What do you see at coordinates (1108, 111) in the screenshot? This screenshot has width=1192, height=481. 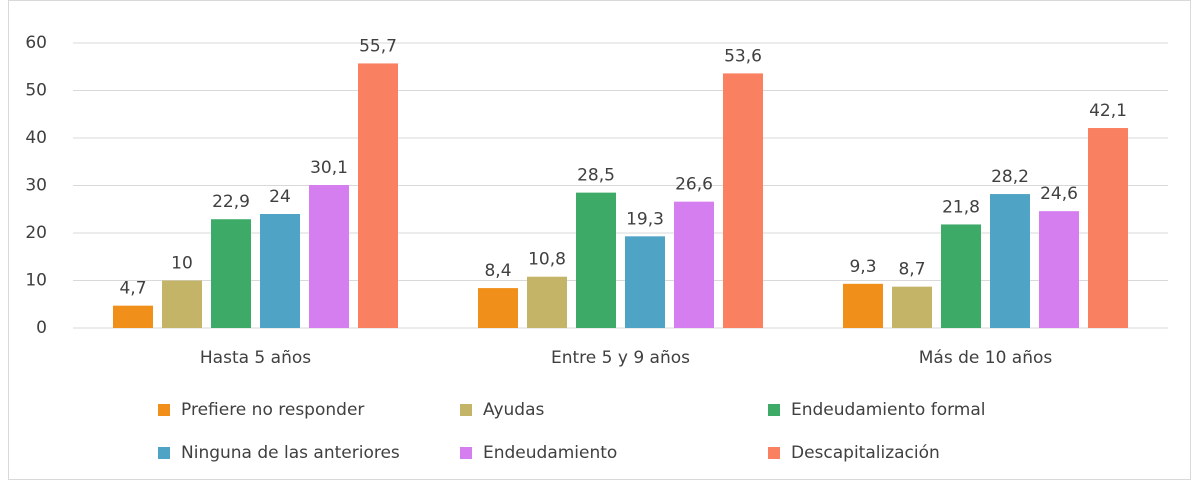 I see `data-label: 42,1` at bounding box center [1108, 111].